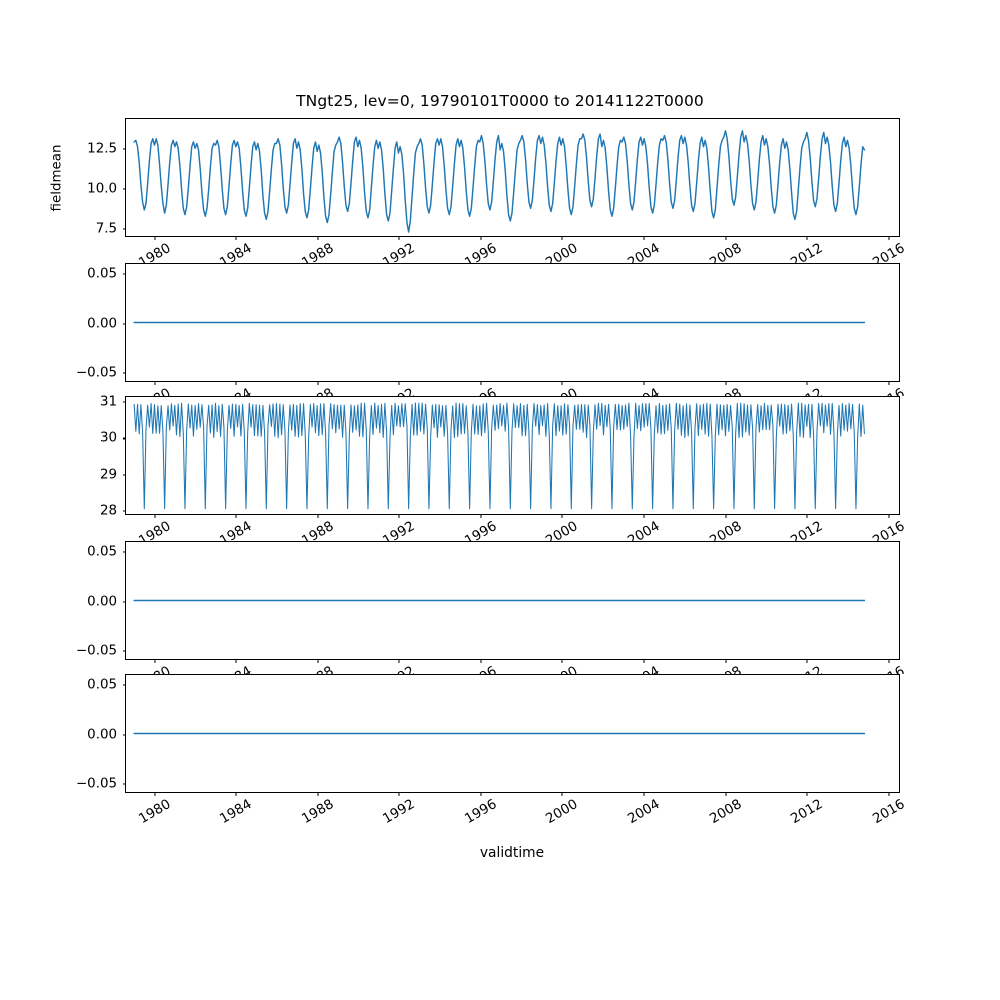 Image resolution: width=1000 pixels, height=1000 pixels. I want to click on plot-line-fieldmin, so click(512, 322).